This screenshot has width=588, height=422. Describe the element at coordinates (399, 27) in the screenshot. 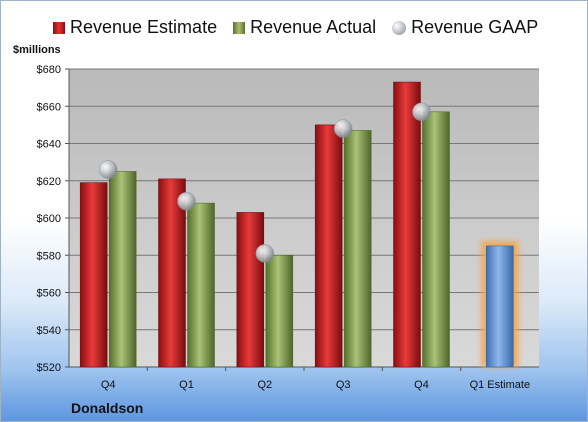

I see `legend-swatch-gaap` at that location.